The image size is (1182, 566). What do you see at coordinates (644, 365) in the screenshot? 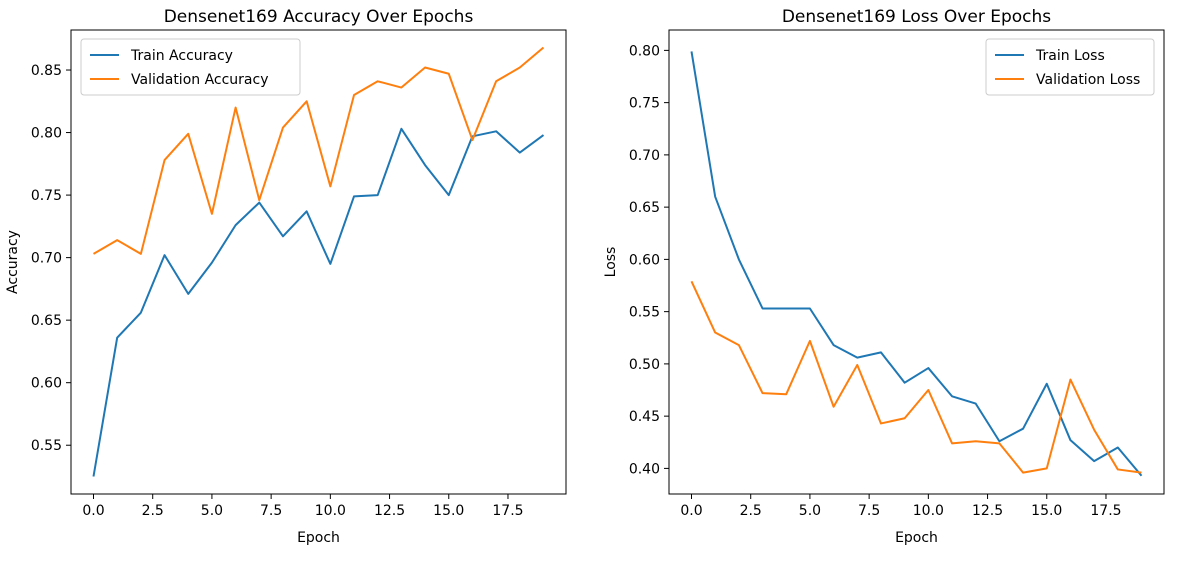
I see `y-tick-label: 0.50` at bounding box center [644, 365].